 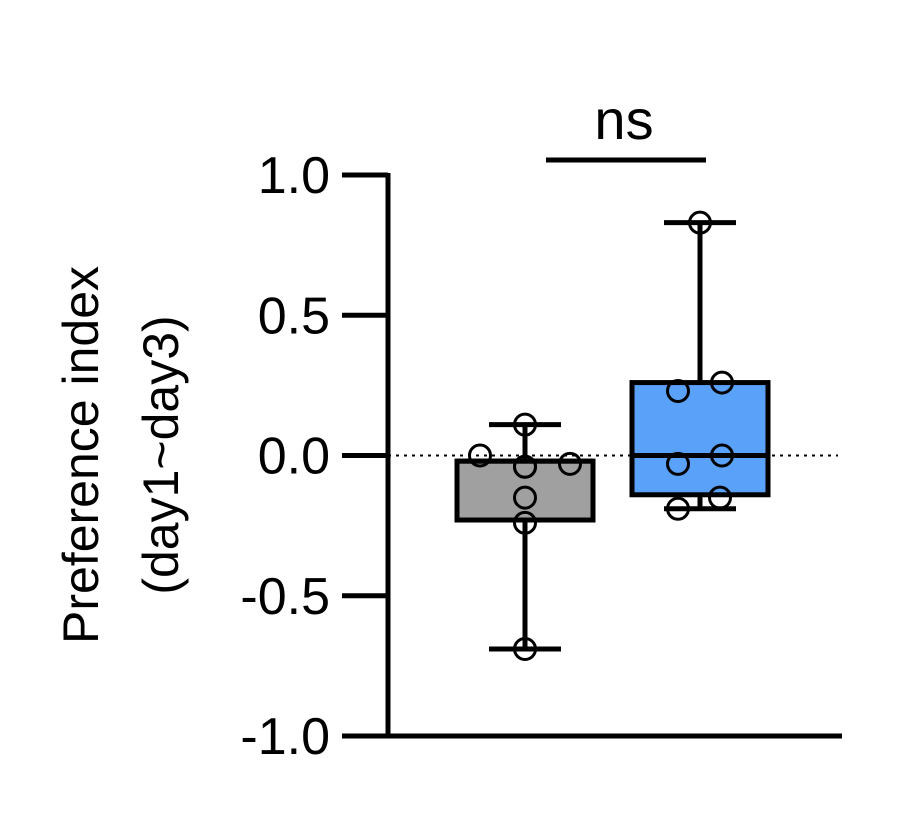 I want to click on y-axis-label-line1: Preference index, so click(x=81, y=455).